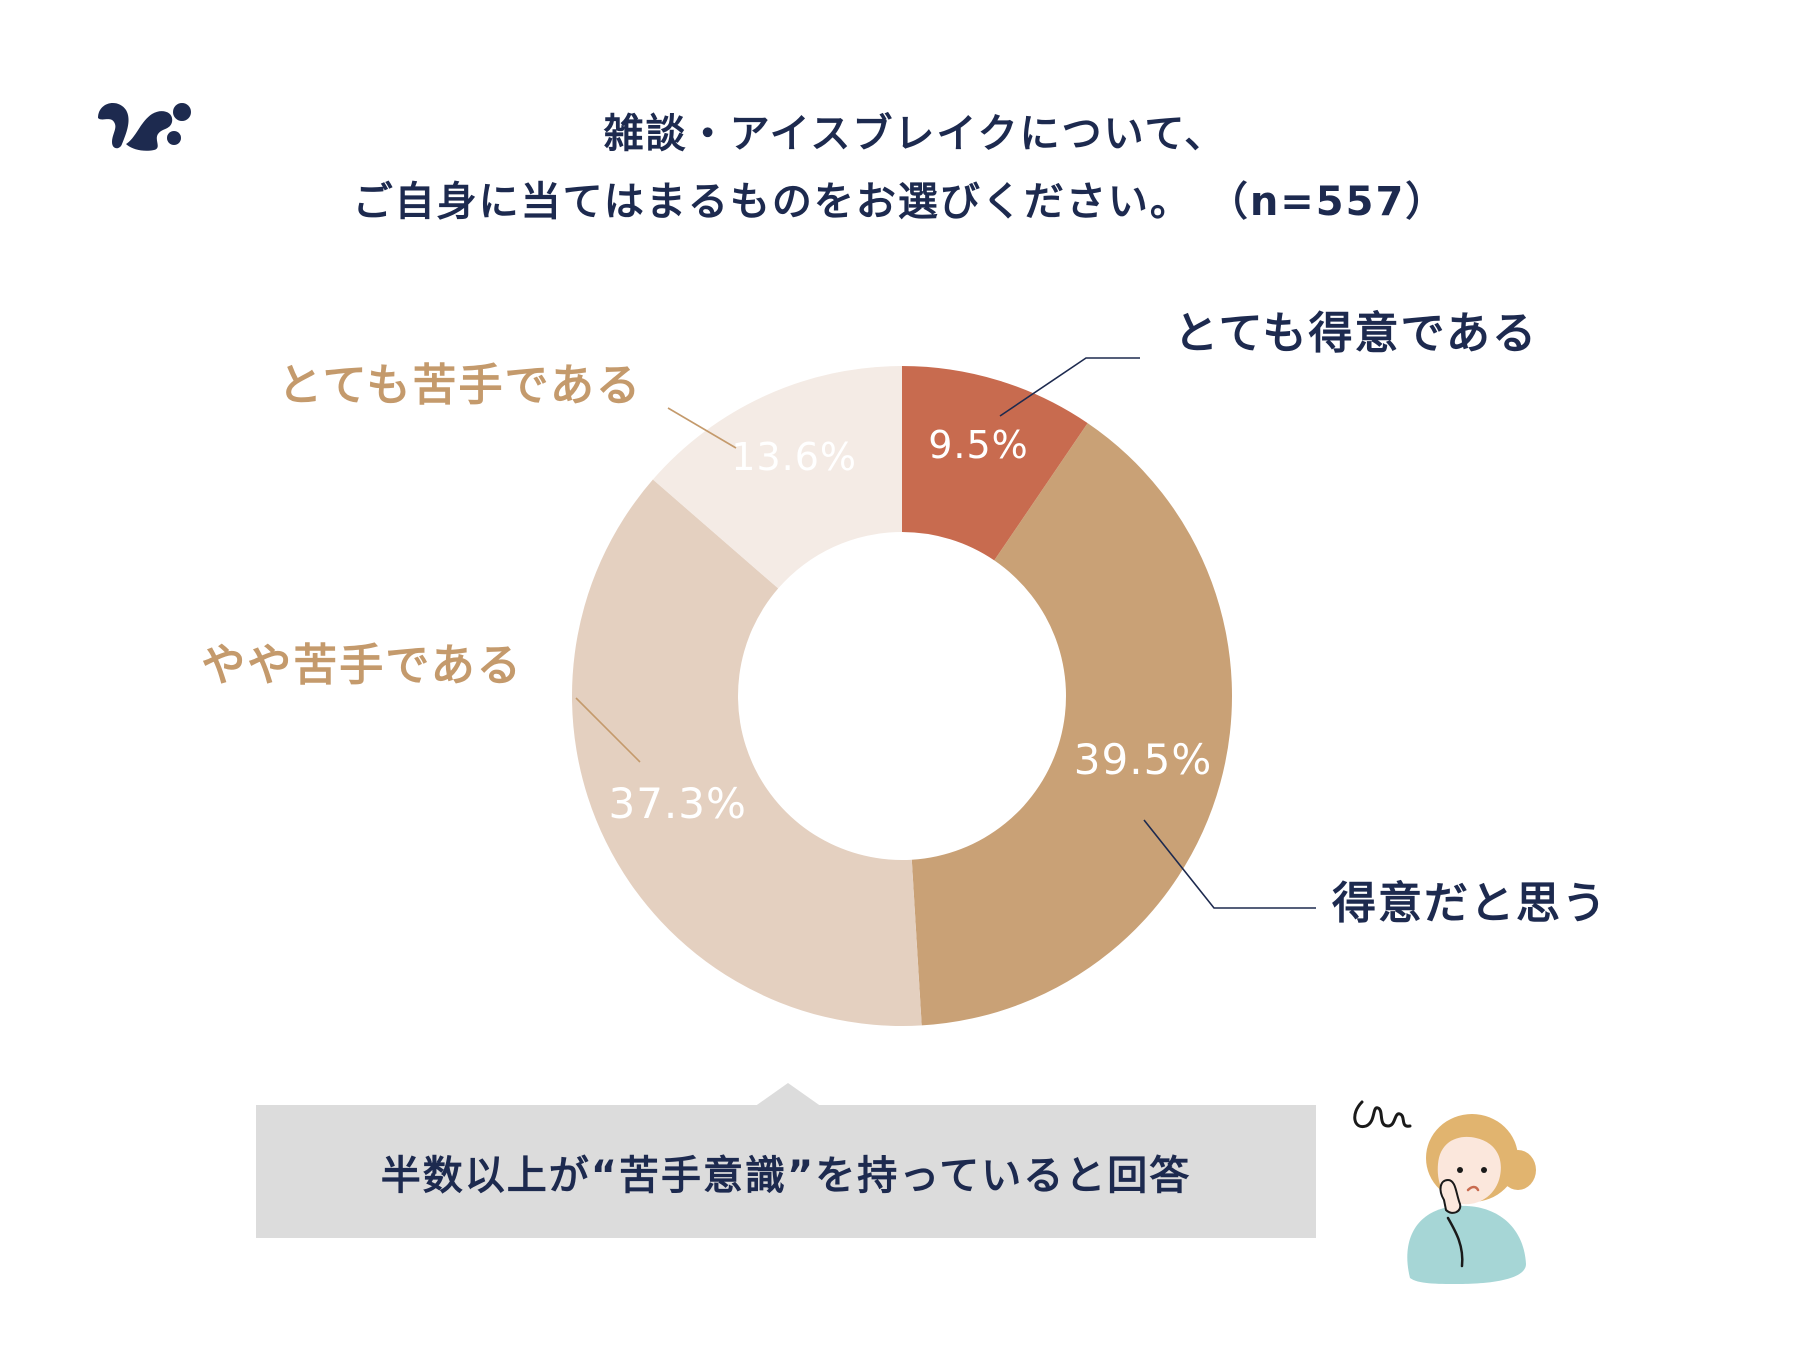 Image resolution: width=1800 pixels, height=1350 pixels. What do you see at coordinates (900, 202) in the screenshot?
I see `title-line-2: ご自身に当てはまるものをお選びください。 （n=557）` at bounding box center [900, 202].